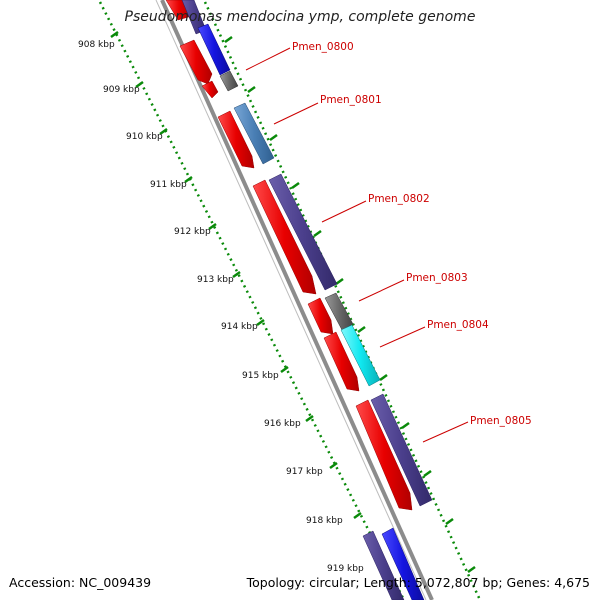 The image size is (600, 600). I want to click on scale-label: 909 kbp, so click(121, 90).